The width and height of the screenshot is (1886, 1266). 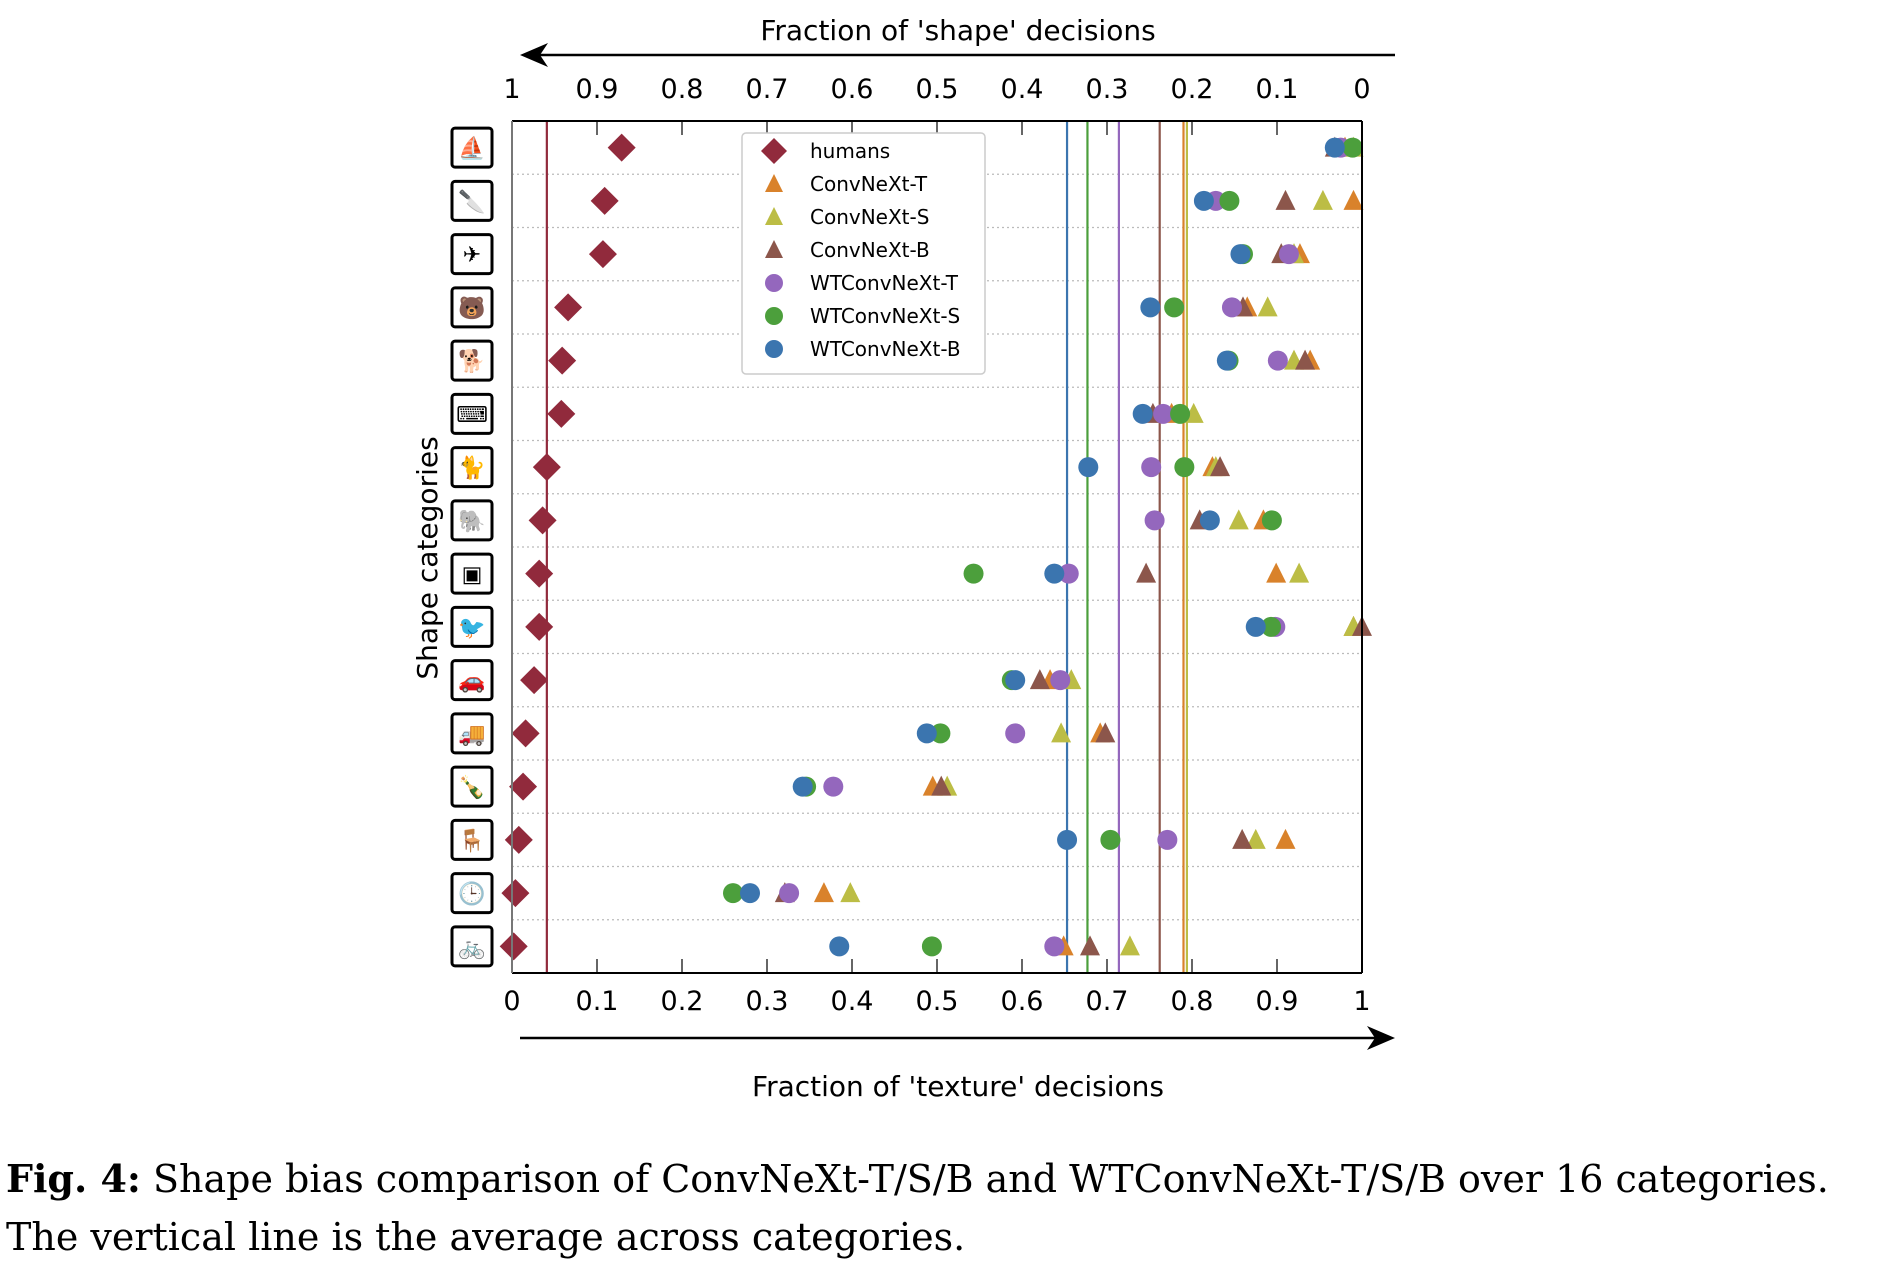 I want to click on bottom-tick-label: 0.7, so click(x=1107, y=1001).